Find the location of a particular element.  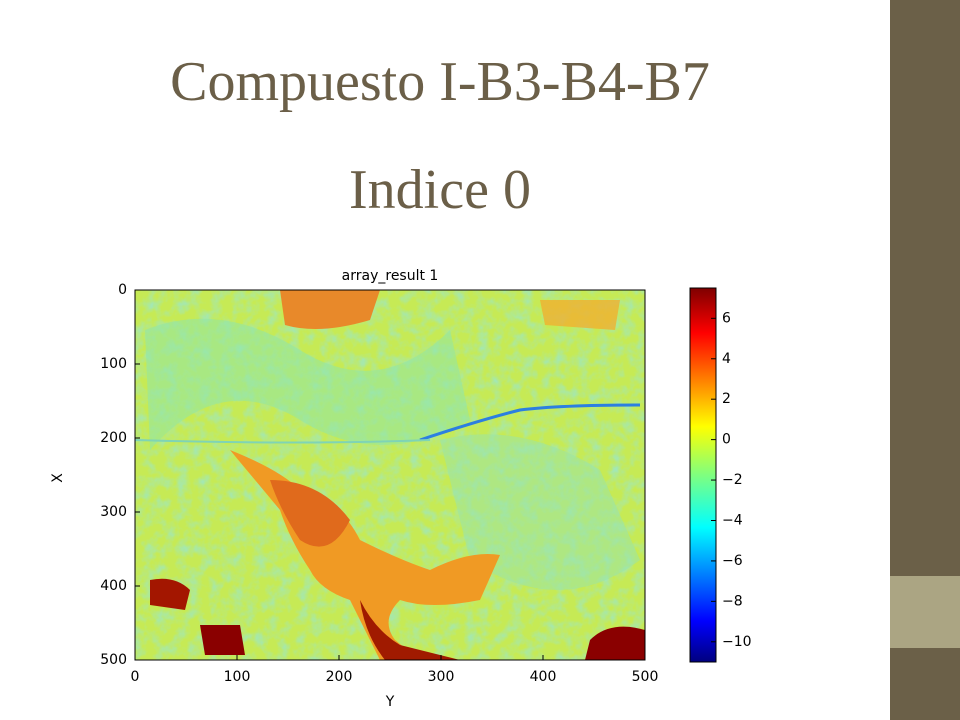

y-tick-label: 0 is located at coordinates (122, 290).